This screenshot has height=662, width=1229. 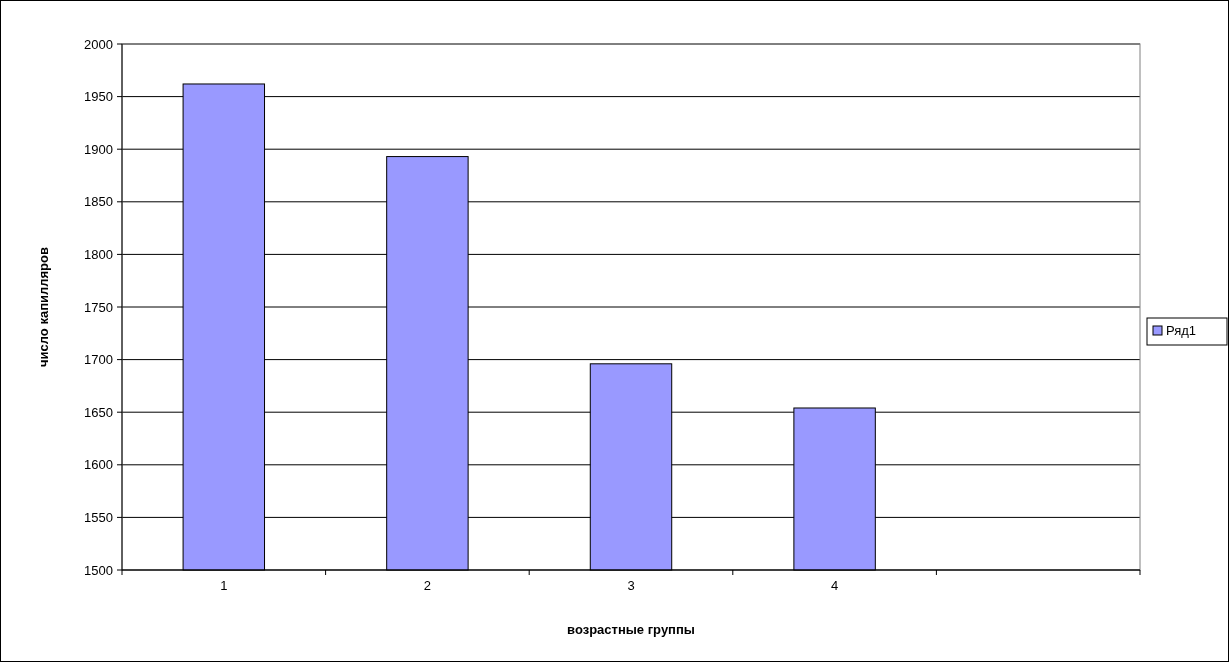 I want to click on y-tick-label: 1550, so click(x=98, y=517).